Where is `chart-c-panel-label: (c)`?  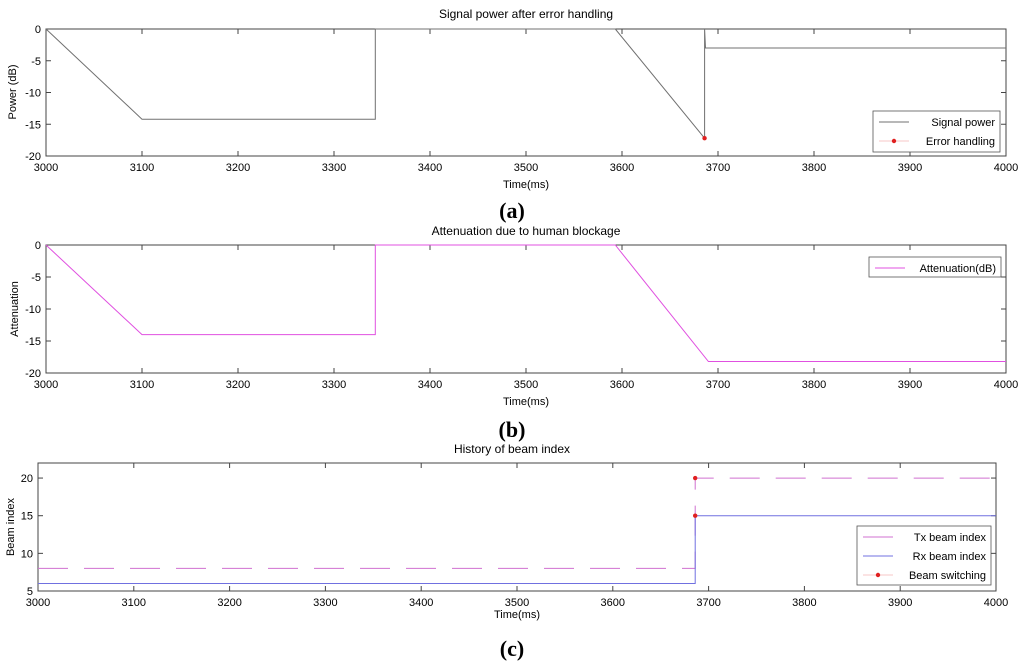
chart-c-panel-label: (c) is located at coordinates (512, 648).